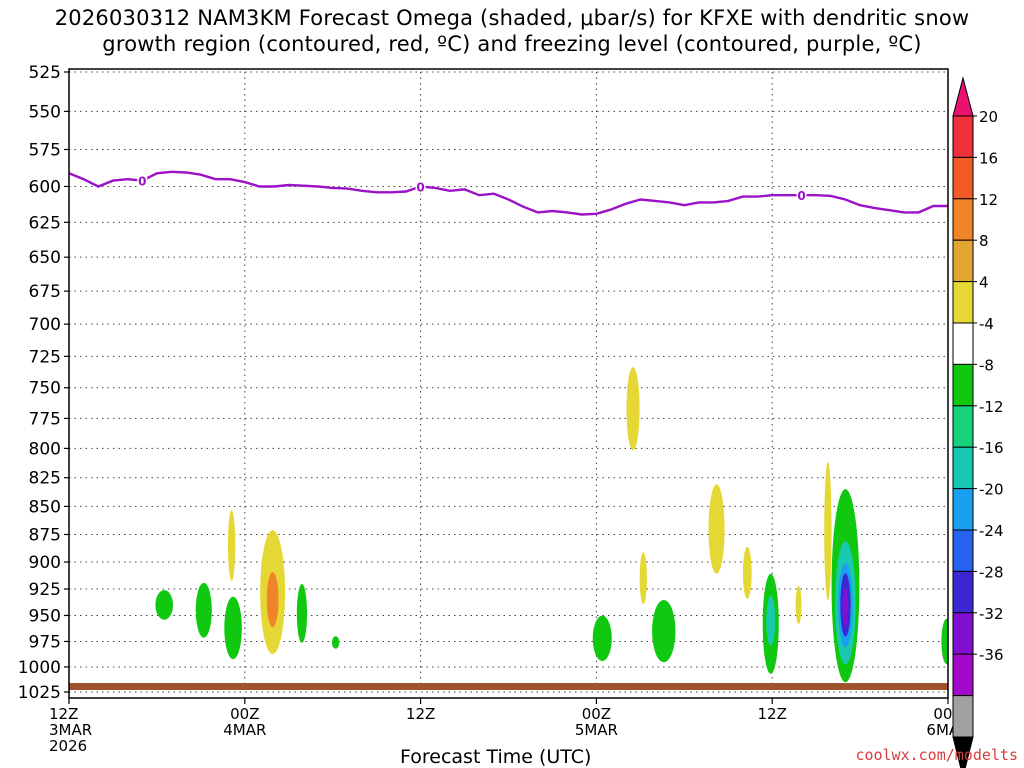  Describe the element at coordinates (984, 283) in the screenshot. I see `colorbar-label-4: 4` at that location.